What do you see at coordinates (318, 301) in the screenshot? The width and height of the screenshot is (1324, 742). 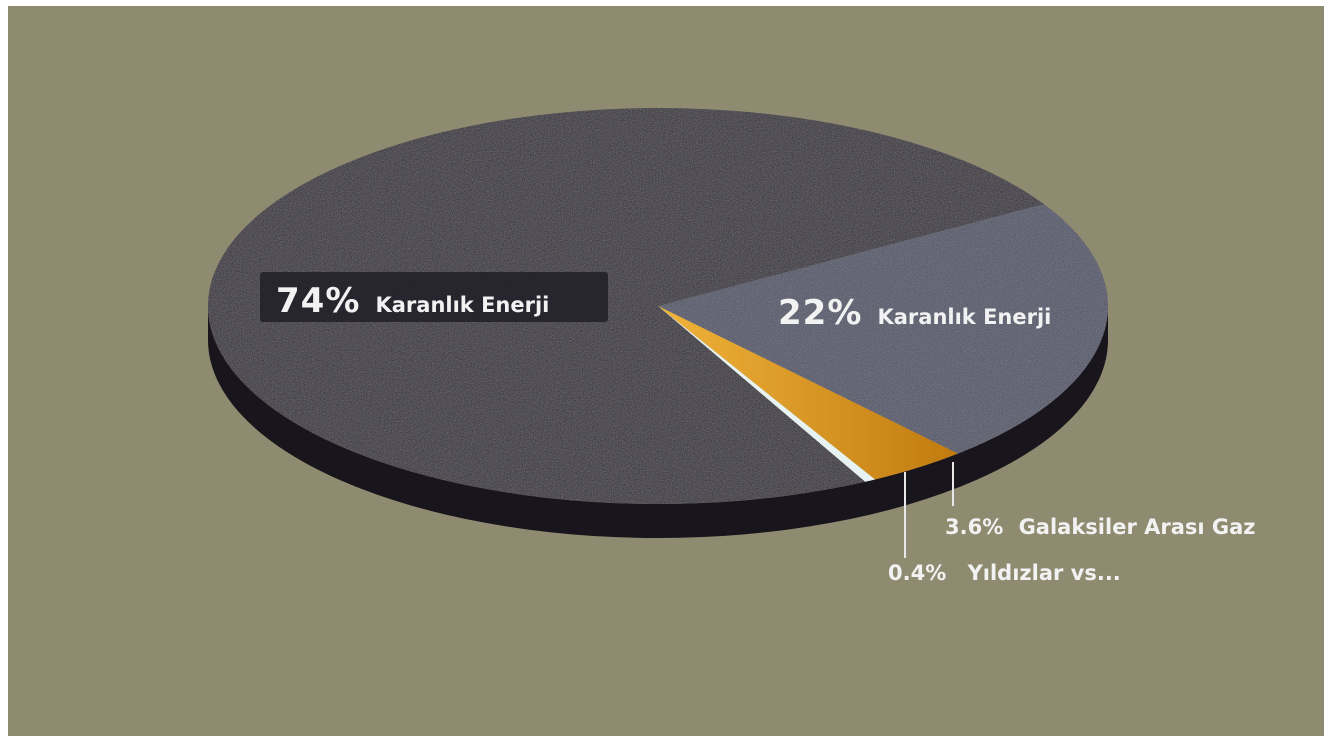 I see `slice-74-pct: 74%` at bounding box center [318, 301].